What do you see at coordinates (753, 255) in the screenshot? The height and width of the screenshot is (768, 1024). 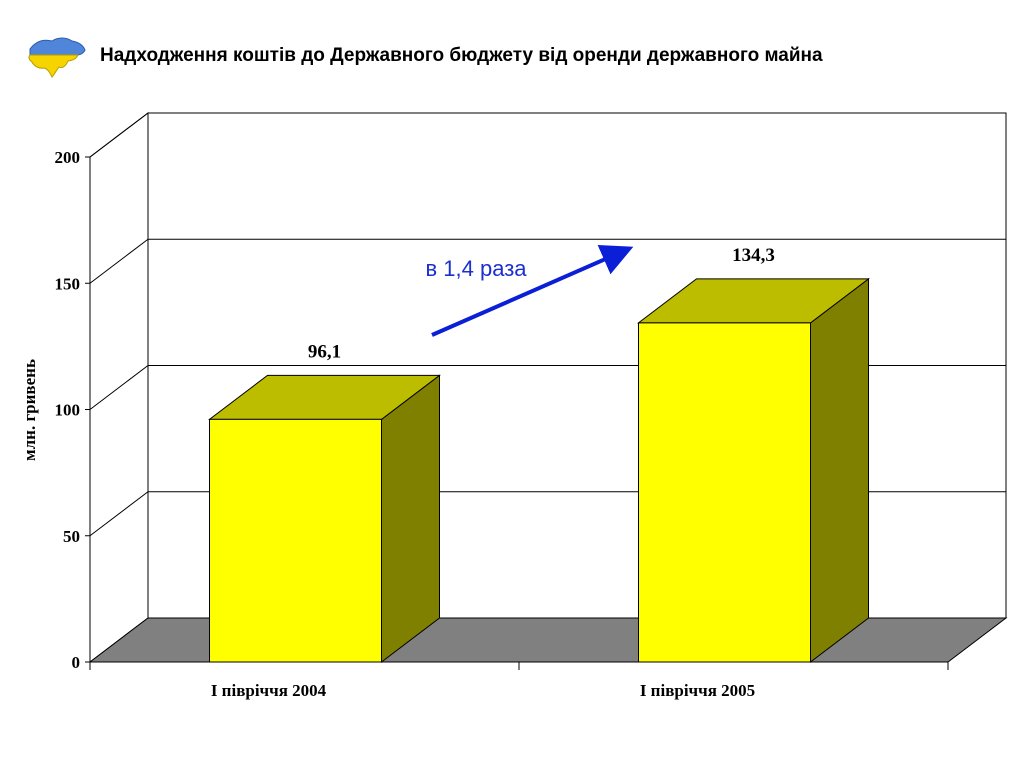 I see `data-label: 134,3` at bounding box center [753, 255].